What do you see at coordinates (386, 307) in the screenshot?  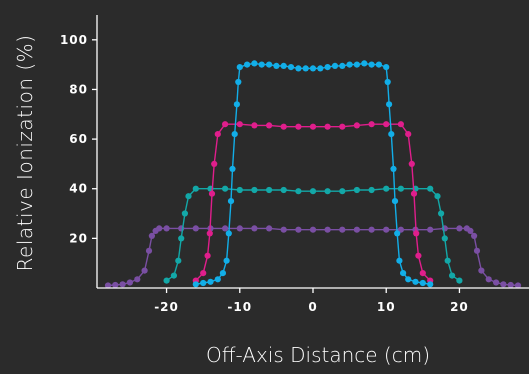 I see `x-tick-label: 10` at bounding box center [386, 307].